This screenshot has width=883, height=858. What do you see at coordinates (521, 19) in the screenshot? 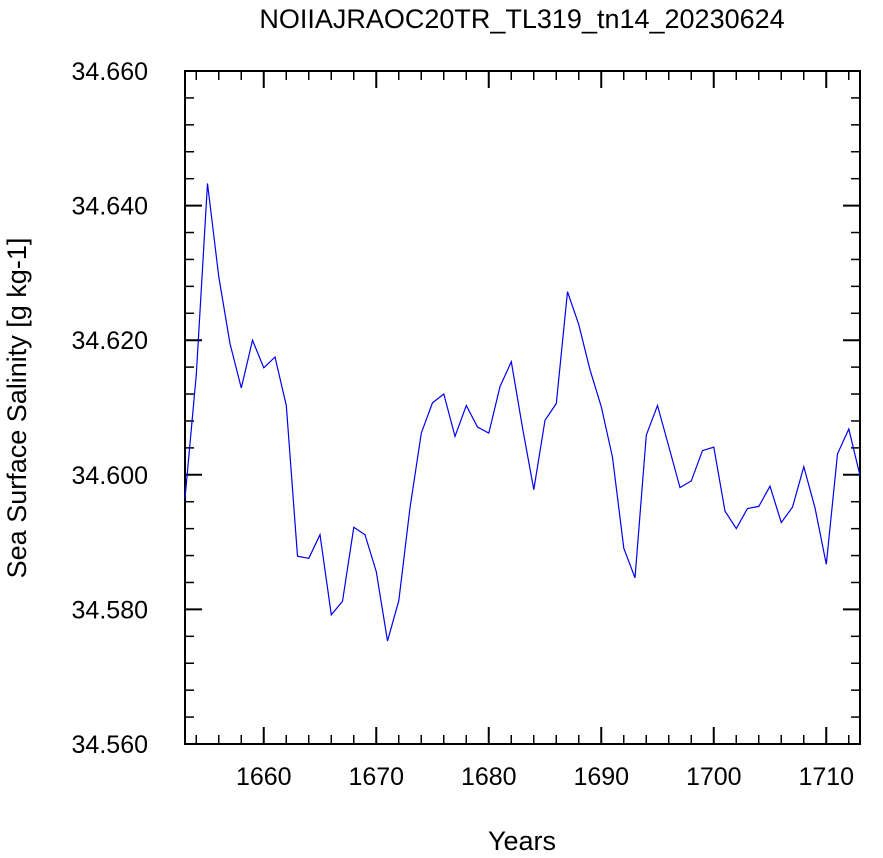
I see `chart-title: NOIIAJRAOC20TR_TL319_tn14_20230624` at bounding box center [521, 19].